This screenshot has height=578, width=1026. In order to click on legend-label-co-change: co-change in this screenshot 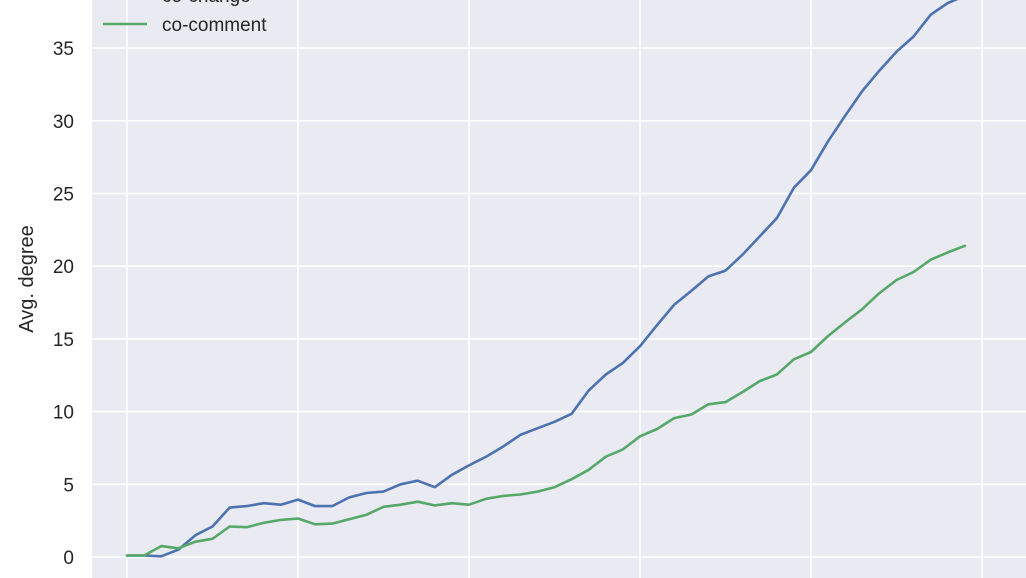, I will do `click(206, 3)`.